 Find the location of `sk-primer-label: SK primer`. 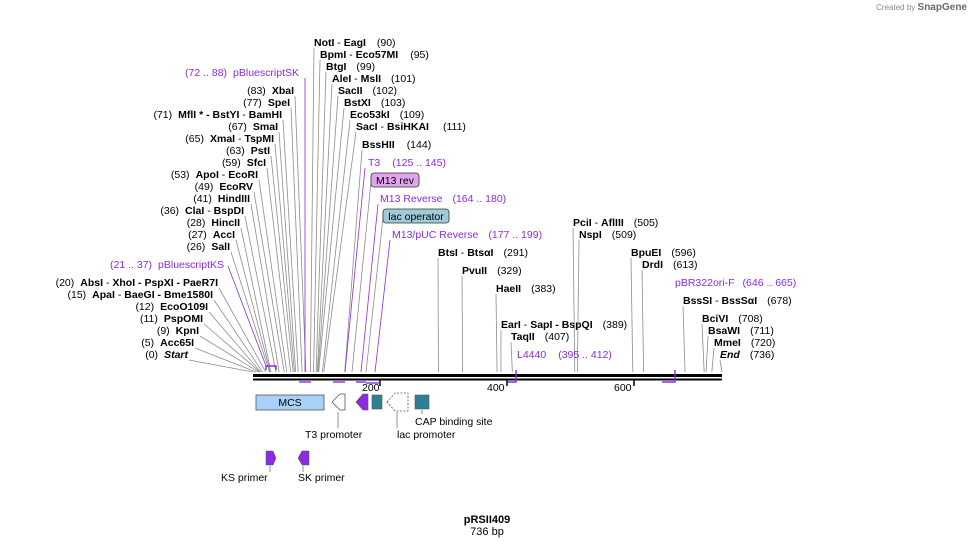

sk-primer-label: SK primer is located at coordinates (321, 478).